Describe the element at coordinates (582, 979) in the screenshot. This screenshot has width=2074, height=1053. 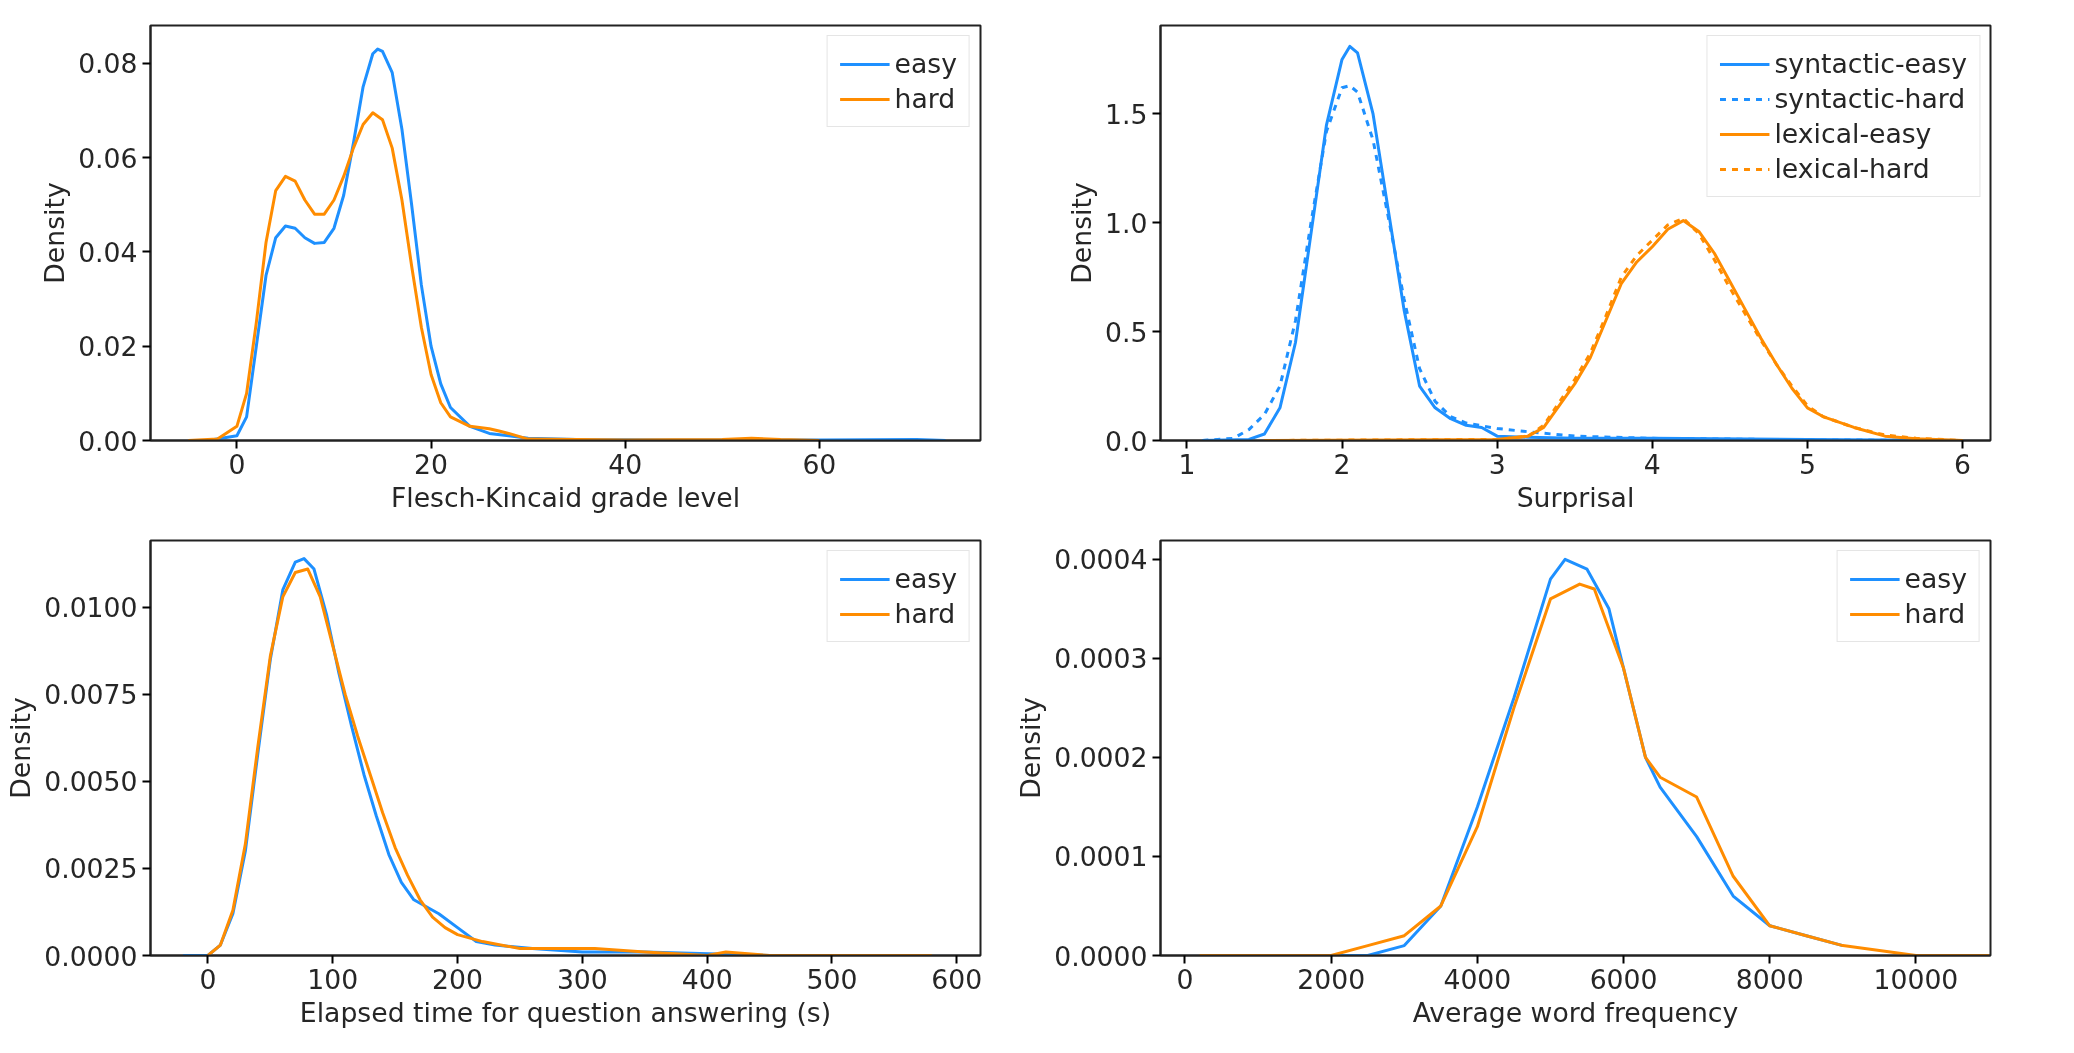
I see `x-tick-label: 300` at that location.